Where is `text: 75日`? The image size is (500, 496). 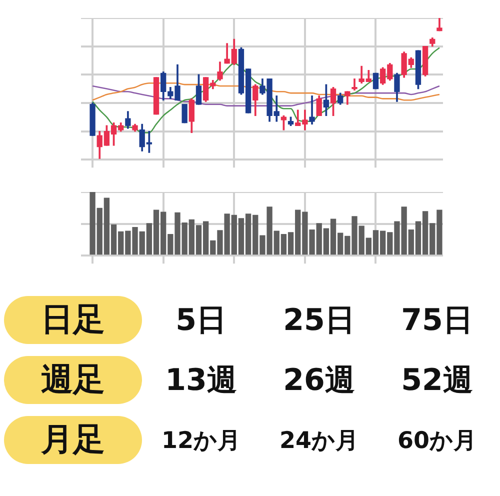
text: 75日 is located at coordinates (437, 321).